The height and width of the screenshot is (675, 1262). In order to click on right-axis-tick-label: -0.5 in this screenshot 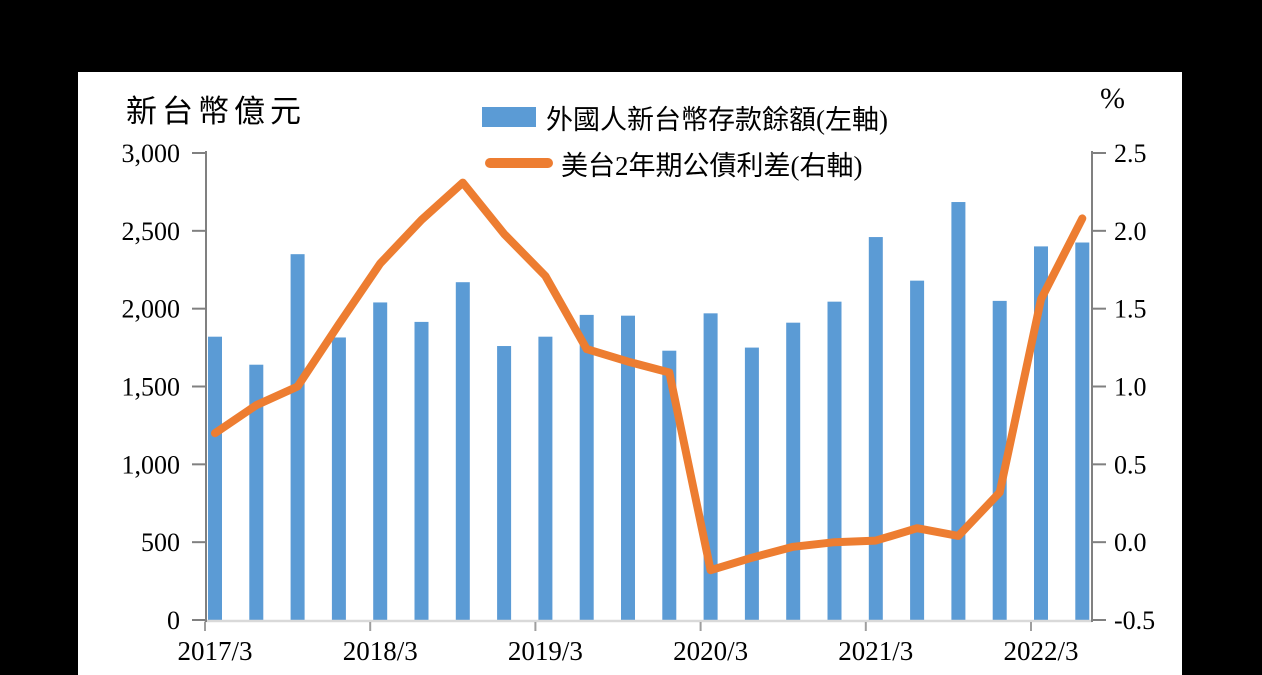, I will do `click(1134, 620)`.